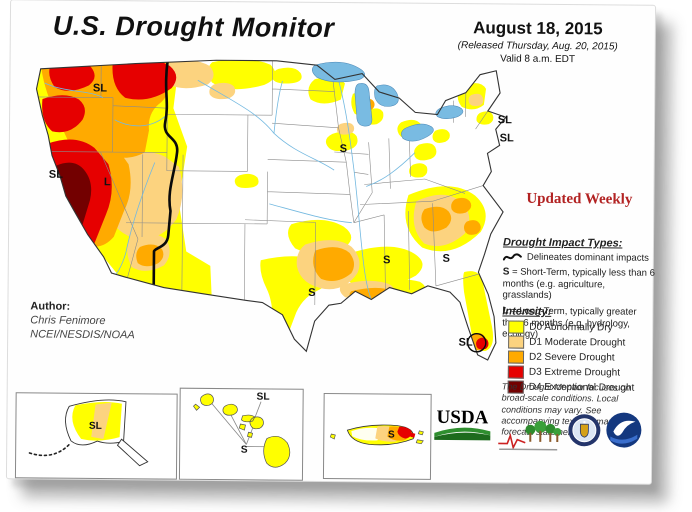 Image resolution: width=692 pixels, height=512 pixels. I want to click on pr-d3, so click(406, 432).